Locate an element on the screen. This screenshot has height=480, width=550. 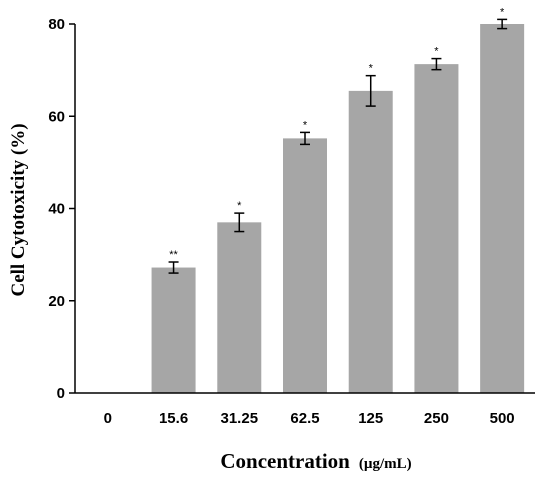
x-tick-label-250: 250 is located at coordinates (436, 418).